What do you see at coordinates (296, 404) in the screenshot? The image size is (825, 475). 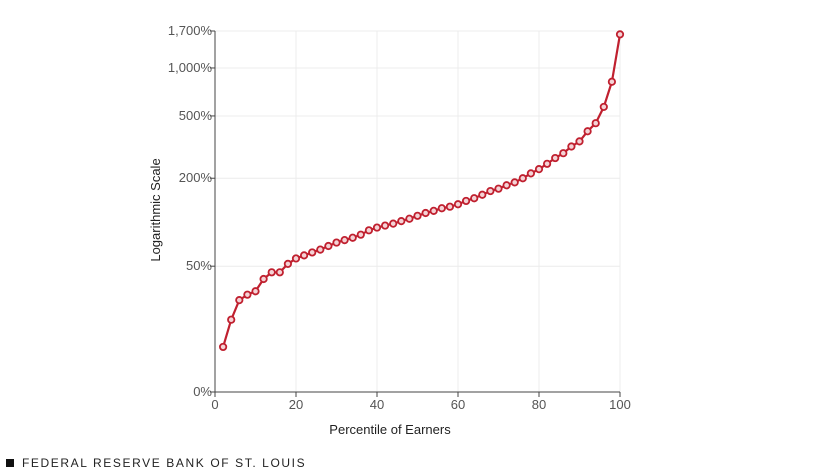 I see `x-tick-label-1: 20` at bounding box center [296, 404].